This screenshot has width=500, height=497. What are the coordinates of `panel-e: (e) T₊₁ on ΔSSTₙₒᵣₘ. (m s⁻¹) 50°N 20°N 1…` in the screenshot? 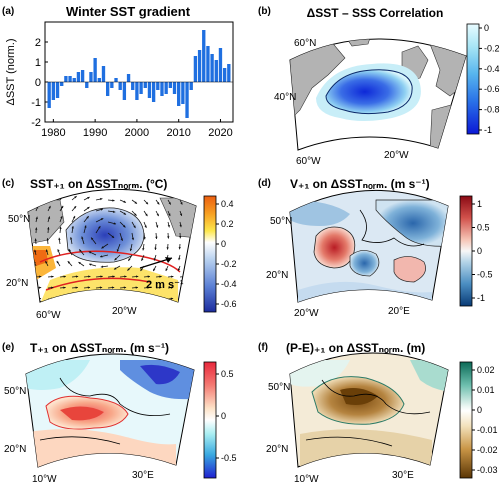 It's located at (119, 413).